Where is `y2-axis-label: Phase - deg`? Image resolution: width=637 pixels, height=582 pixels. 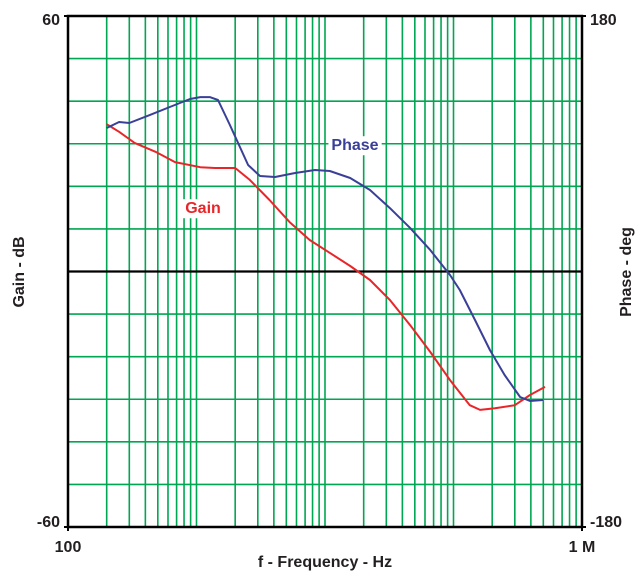
y2-axis-label: Phase - deg is located at coordinates (626, 272).